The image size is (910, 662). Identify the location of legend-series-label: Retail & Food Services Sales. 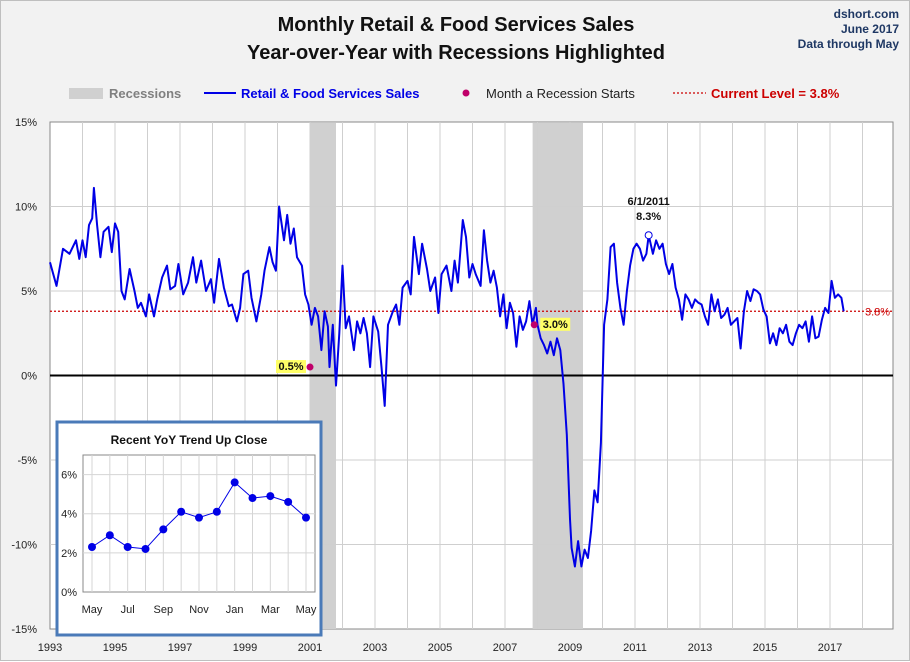
(330, 93).